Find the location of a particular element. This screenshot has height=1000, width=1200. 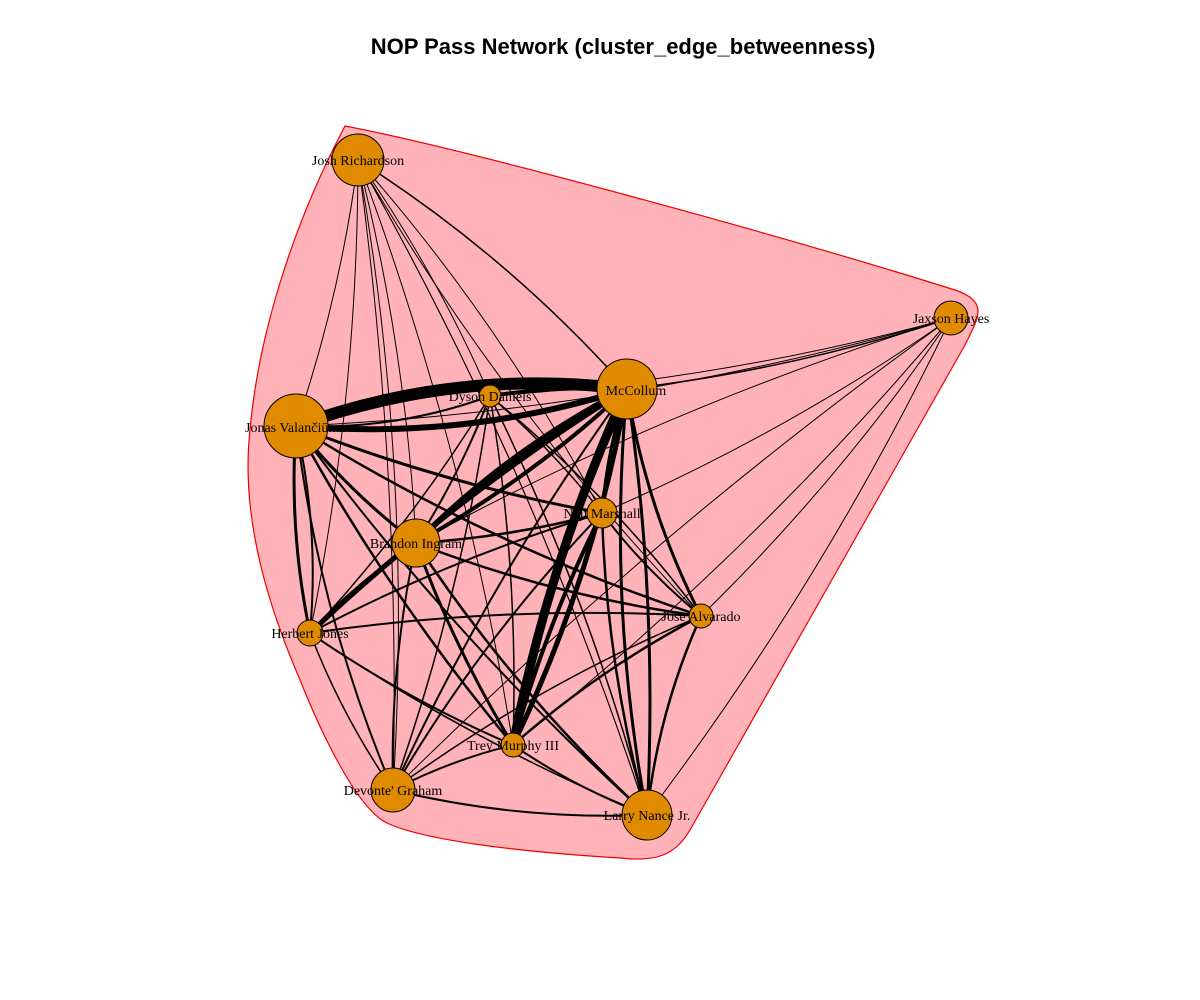

edge-jose-jaxson is located at coordinates (826, 467).